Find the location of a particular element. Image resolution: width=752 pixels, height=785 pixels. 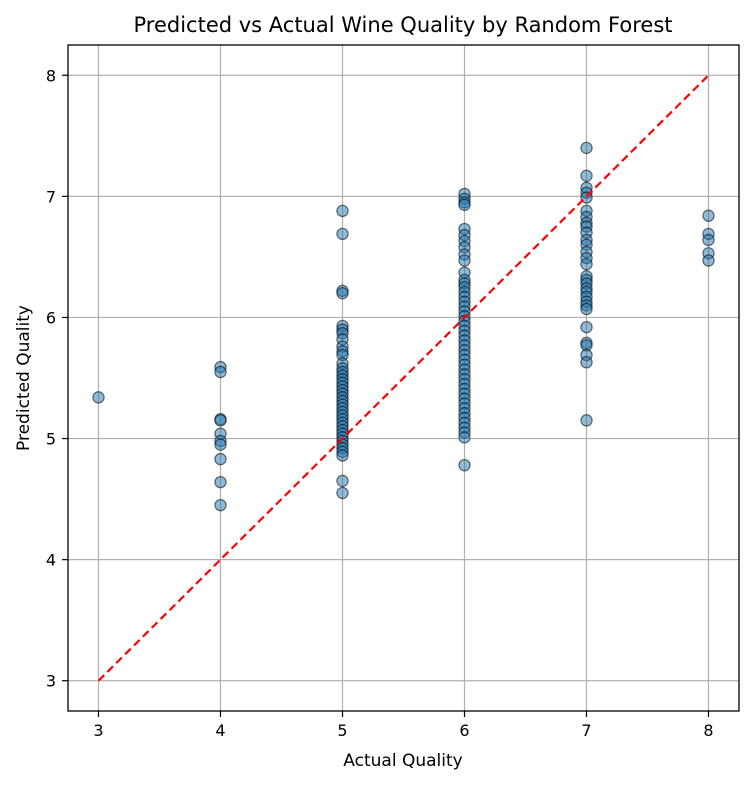

y-tick-label-5: 5 is located at coordinates (51, 439).